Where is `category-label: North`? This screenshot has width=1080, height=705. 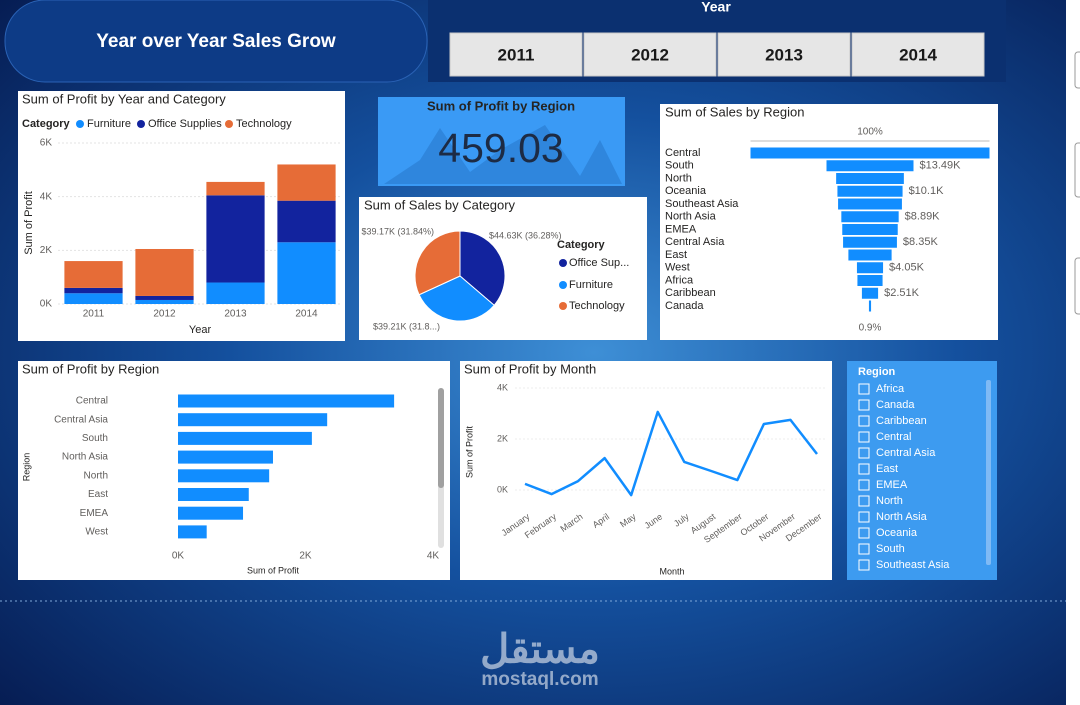
category-label: North is located at coordinates (678, 178).